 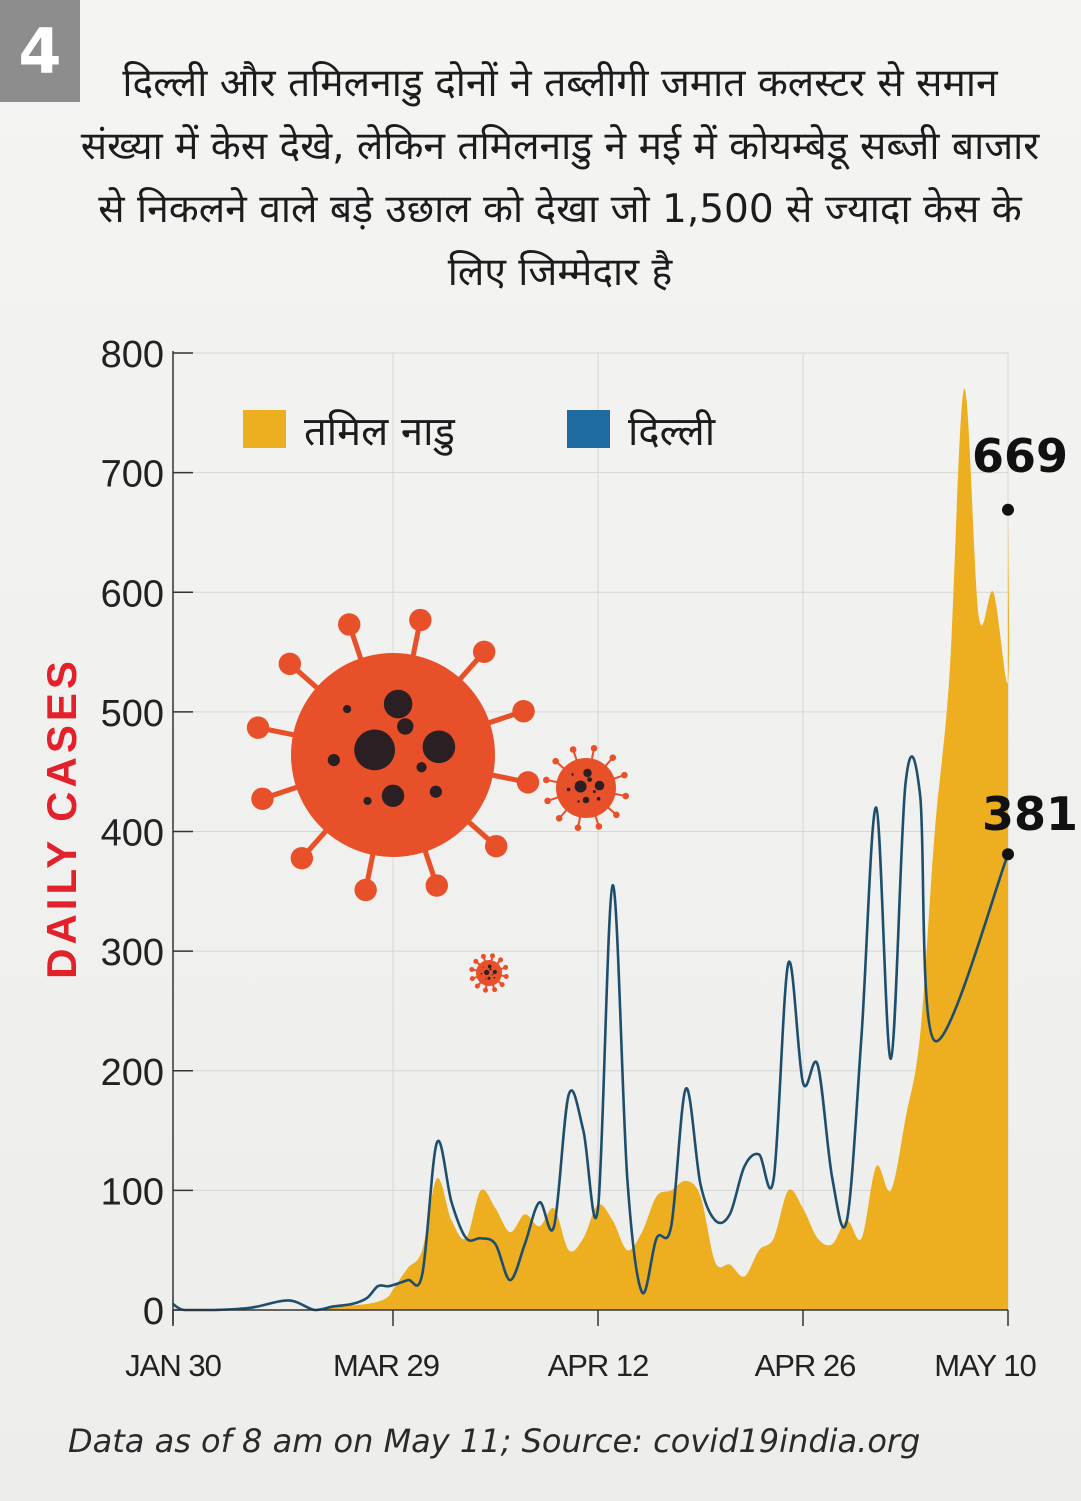 What do you see at coordinates (132, 355) in the screenshot?
I see `y-tick-label: 800` at bounding box center [132, 355].